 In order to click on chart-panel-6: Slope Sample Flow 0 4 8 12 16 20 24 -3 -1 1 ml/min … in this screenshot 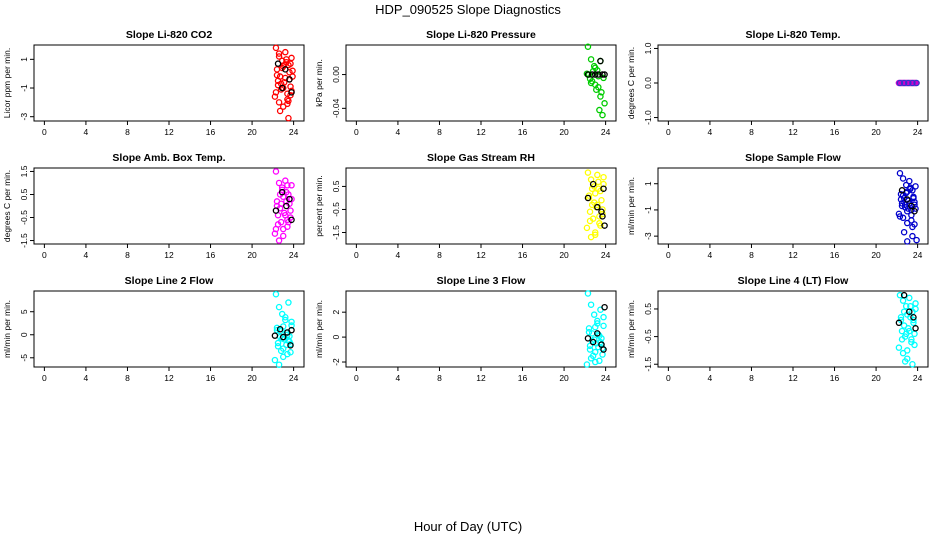, I will do `click(777, 206)`.